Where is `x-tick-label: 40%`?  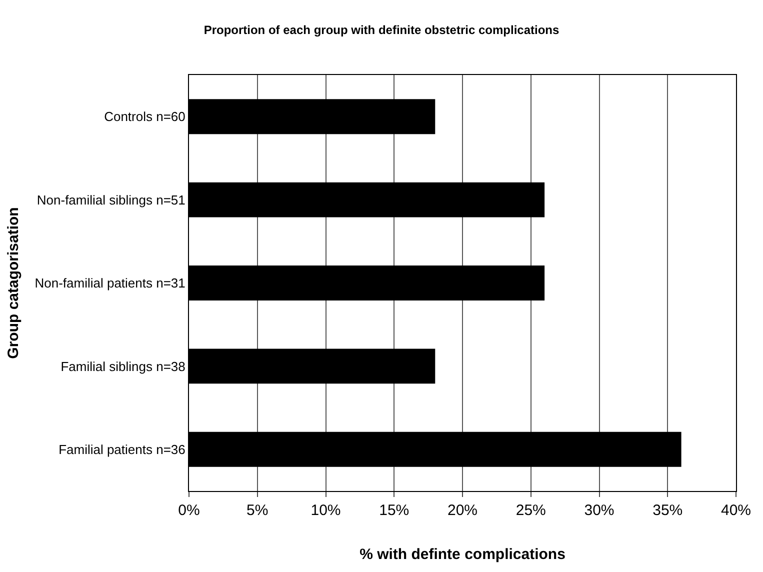
x-tick-label: 40% is located at coordinates (736, 510).